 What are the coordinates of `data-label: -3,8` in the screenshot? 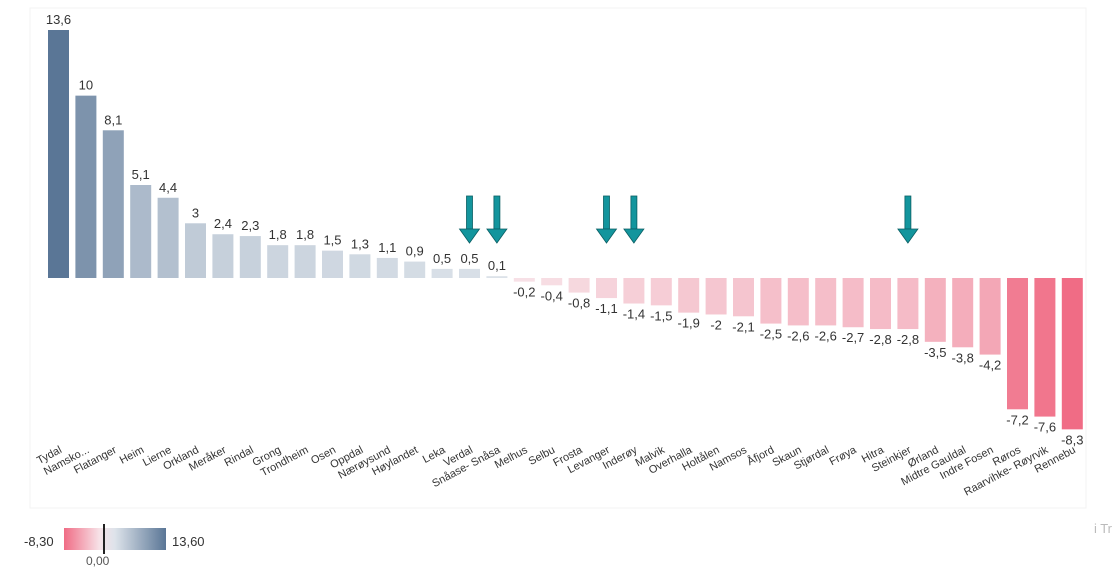 It's located at (962, 357).